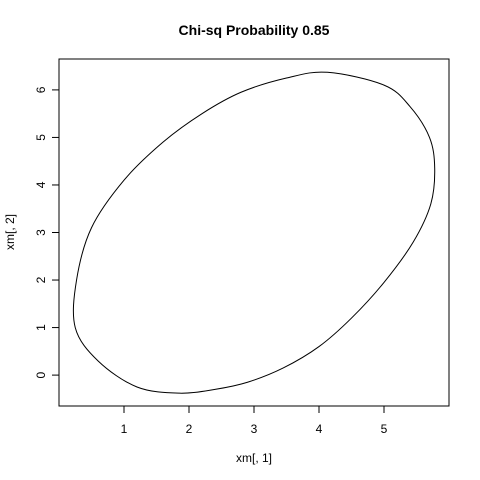  I want to click on y-tick-label: 0, so click(41, 374).